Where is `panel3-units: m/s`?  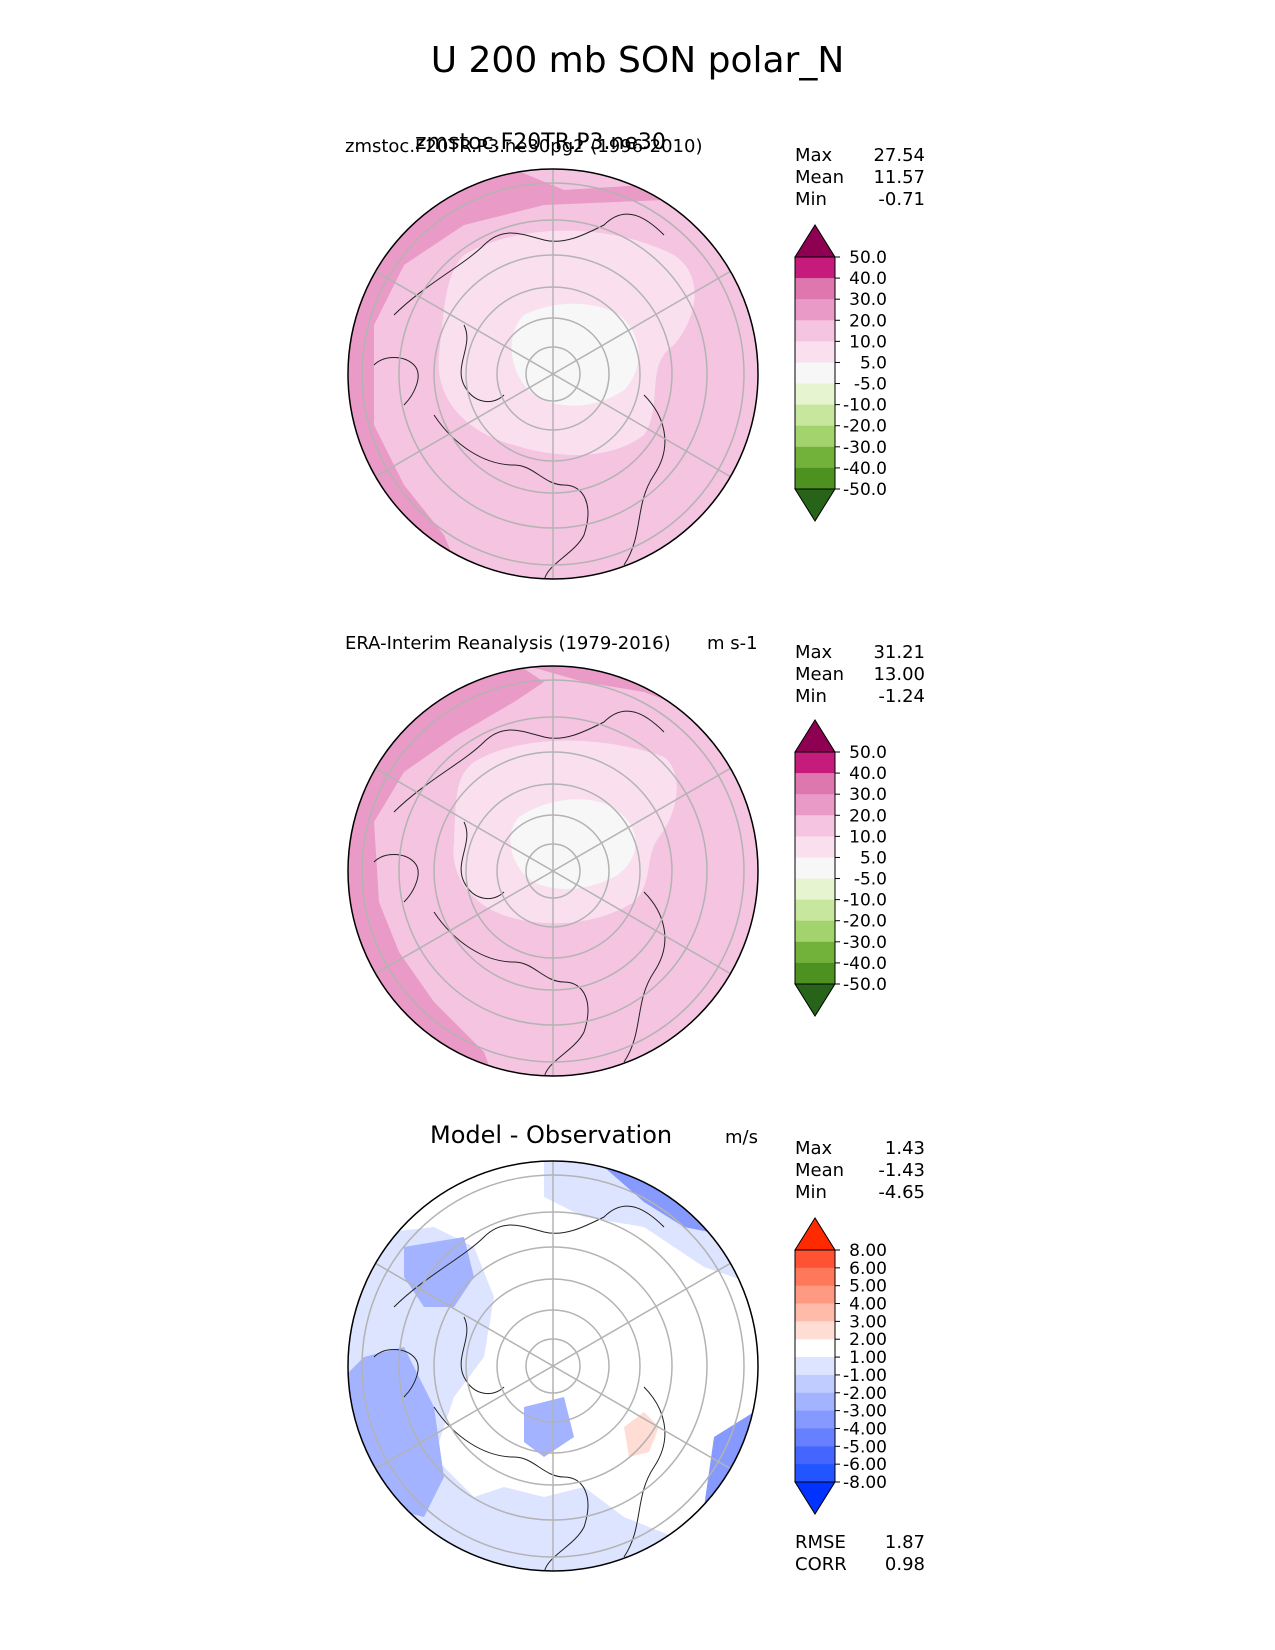
panel3-units: m/s is located at coordinates (741, 1137).